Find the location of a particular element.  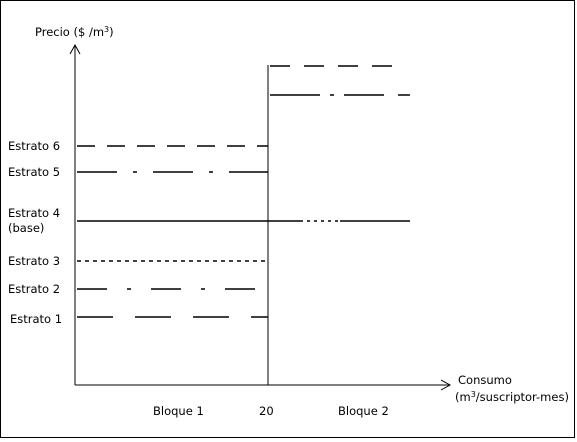

strata-label: Estrato 1 is located at coordinates (36, 319).